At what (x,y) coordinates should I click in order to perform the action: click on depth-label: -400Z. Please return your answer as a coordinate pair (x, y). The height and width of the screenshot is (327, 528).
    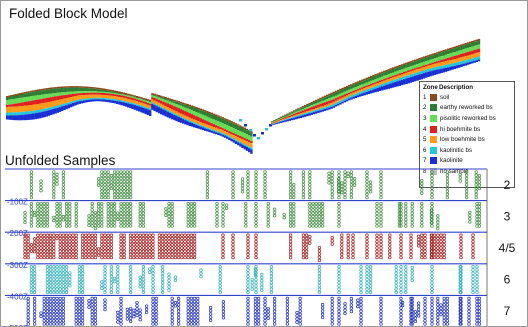
    Looking at the image, I should click on (17, 296).